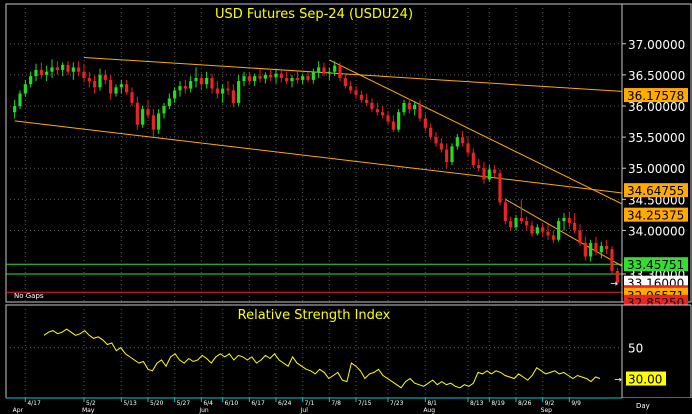 This screenshot has width=692, height=414. Describe the element at coordinates (130, 403) in the screenshot. I see `date-tick-label: 5/13` at that location.